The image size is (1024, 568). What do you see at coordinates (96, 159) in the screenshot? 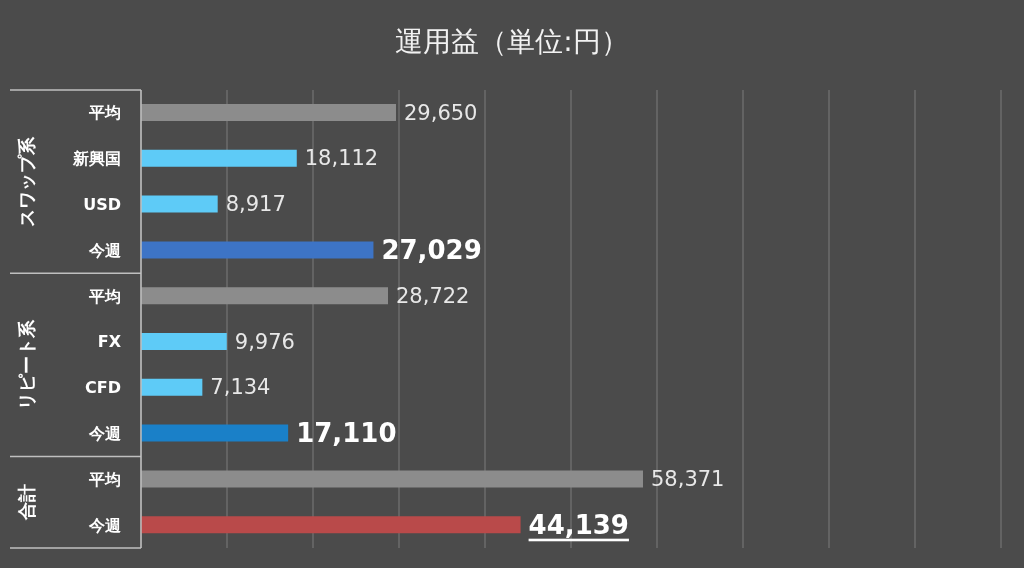
I see `y-tick-label: 新興国` at bounding box center [96, 159].